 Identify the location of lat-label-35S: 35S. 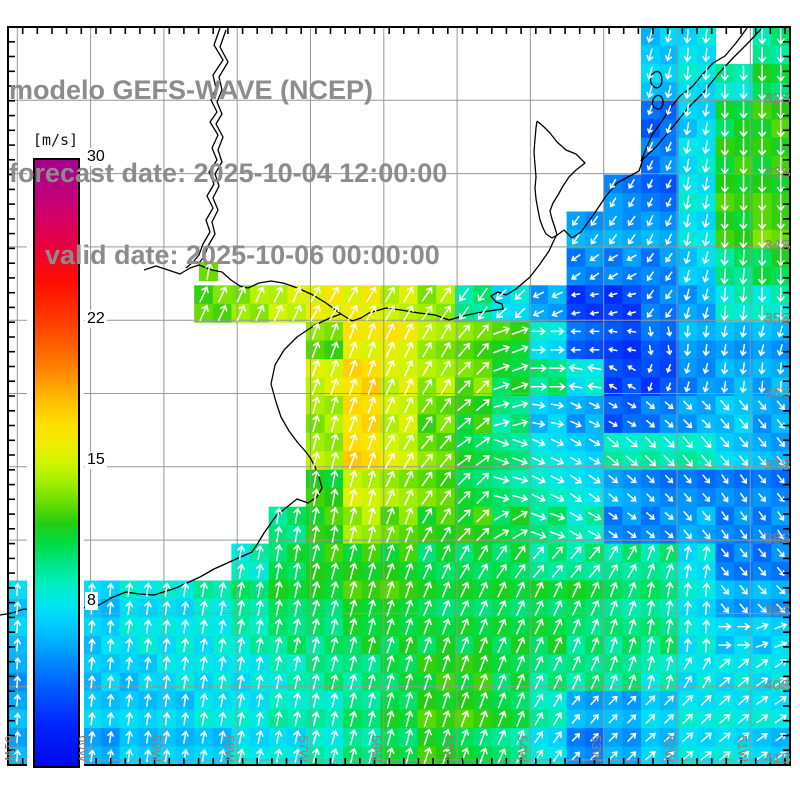
(777, 319).